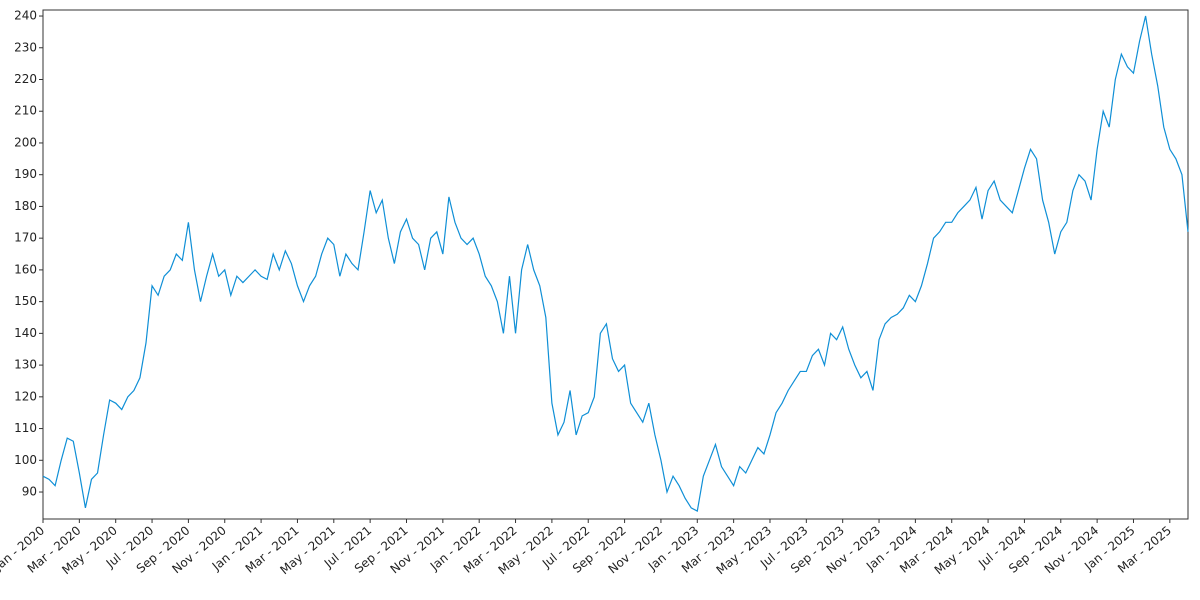 The width and height of the screenshot is (1200, 600). Describe the element at coordinates (25, 16) in the screenshot. I see `y-tick-label: 240` at that location.